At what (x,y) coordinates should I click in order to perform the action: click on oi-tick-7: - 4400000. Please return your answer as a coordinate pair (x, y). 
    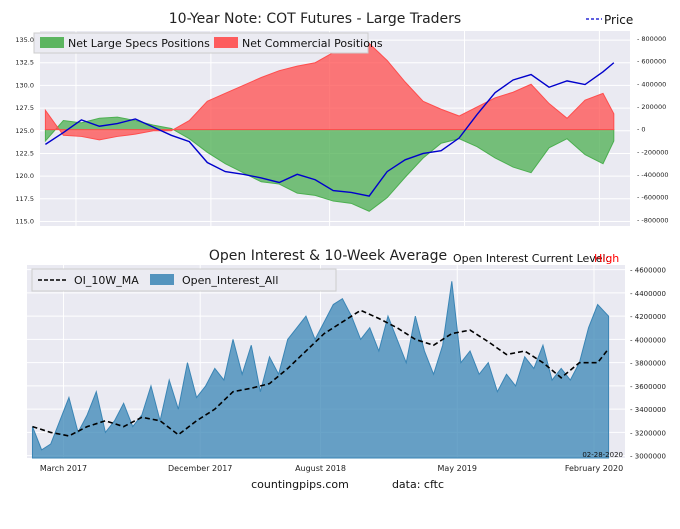
    Looking at the image, I should click on (648, 294).